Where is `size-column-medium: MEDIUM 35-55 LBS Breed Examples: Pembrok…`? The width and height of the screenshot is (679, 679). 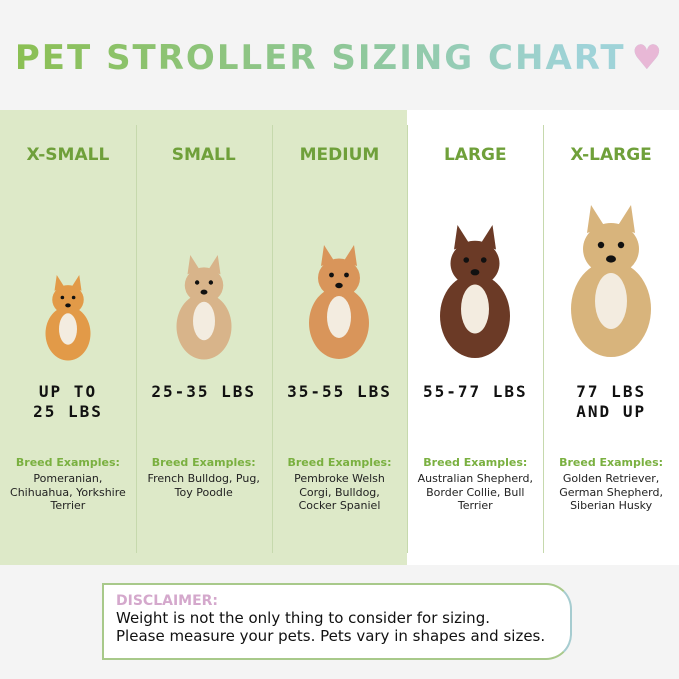
size-column-medium: MEDIUM 35-55 LBS Breed Examples: Pembrok… is located at coordinates (339, 337).